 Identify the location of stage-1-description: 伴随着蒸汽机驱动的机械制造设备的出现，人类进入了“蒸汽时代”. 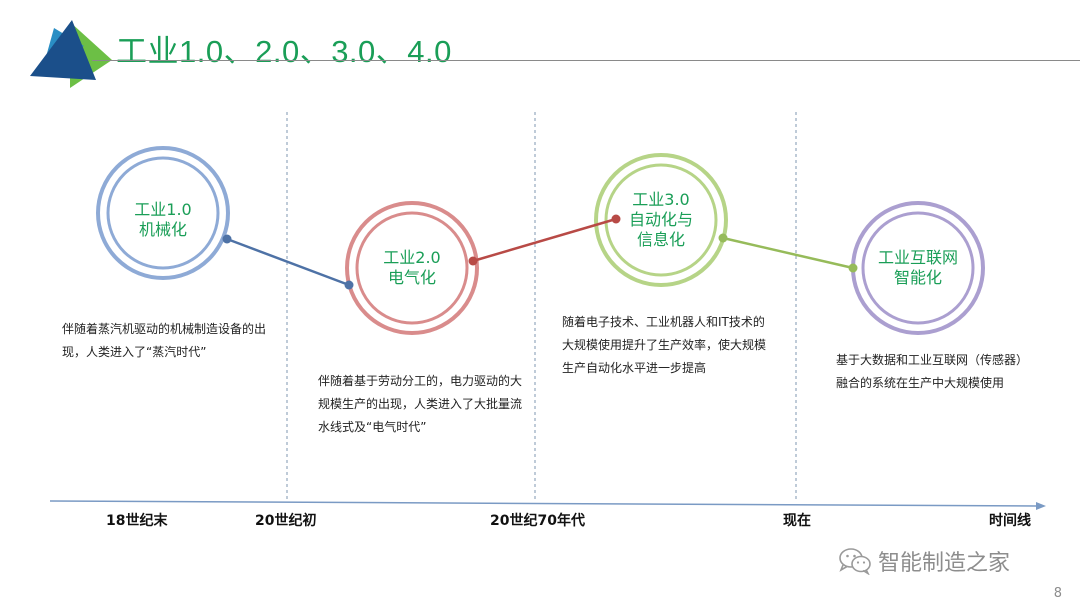
(164, 340).